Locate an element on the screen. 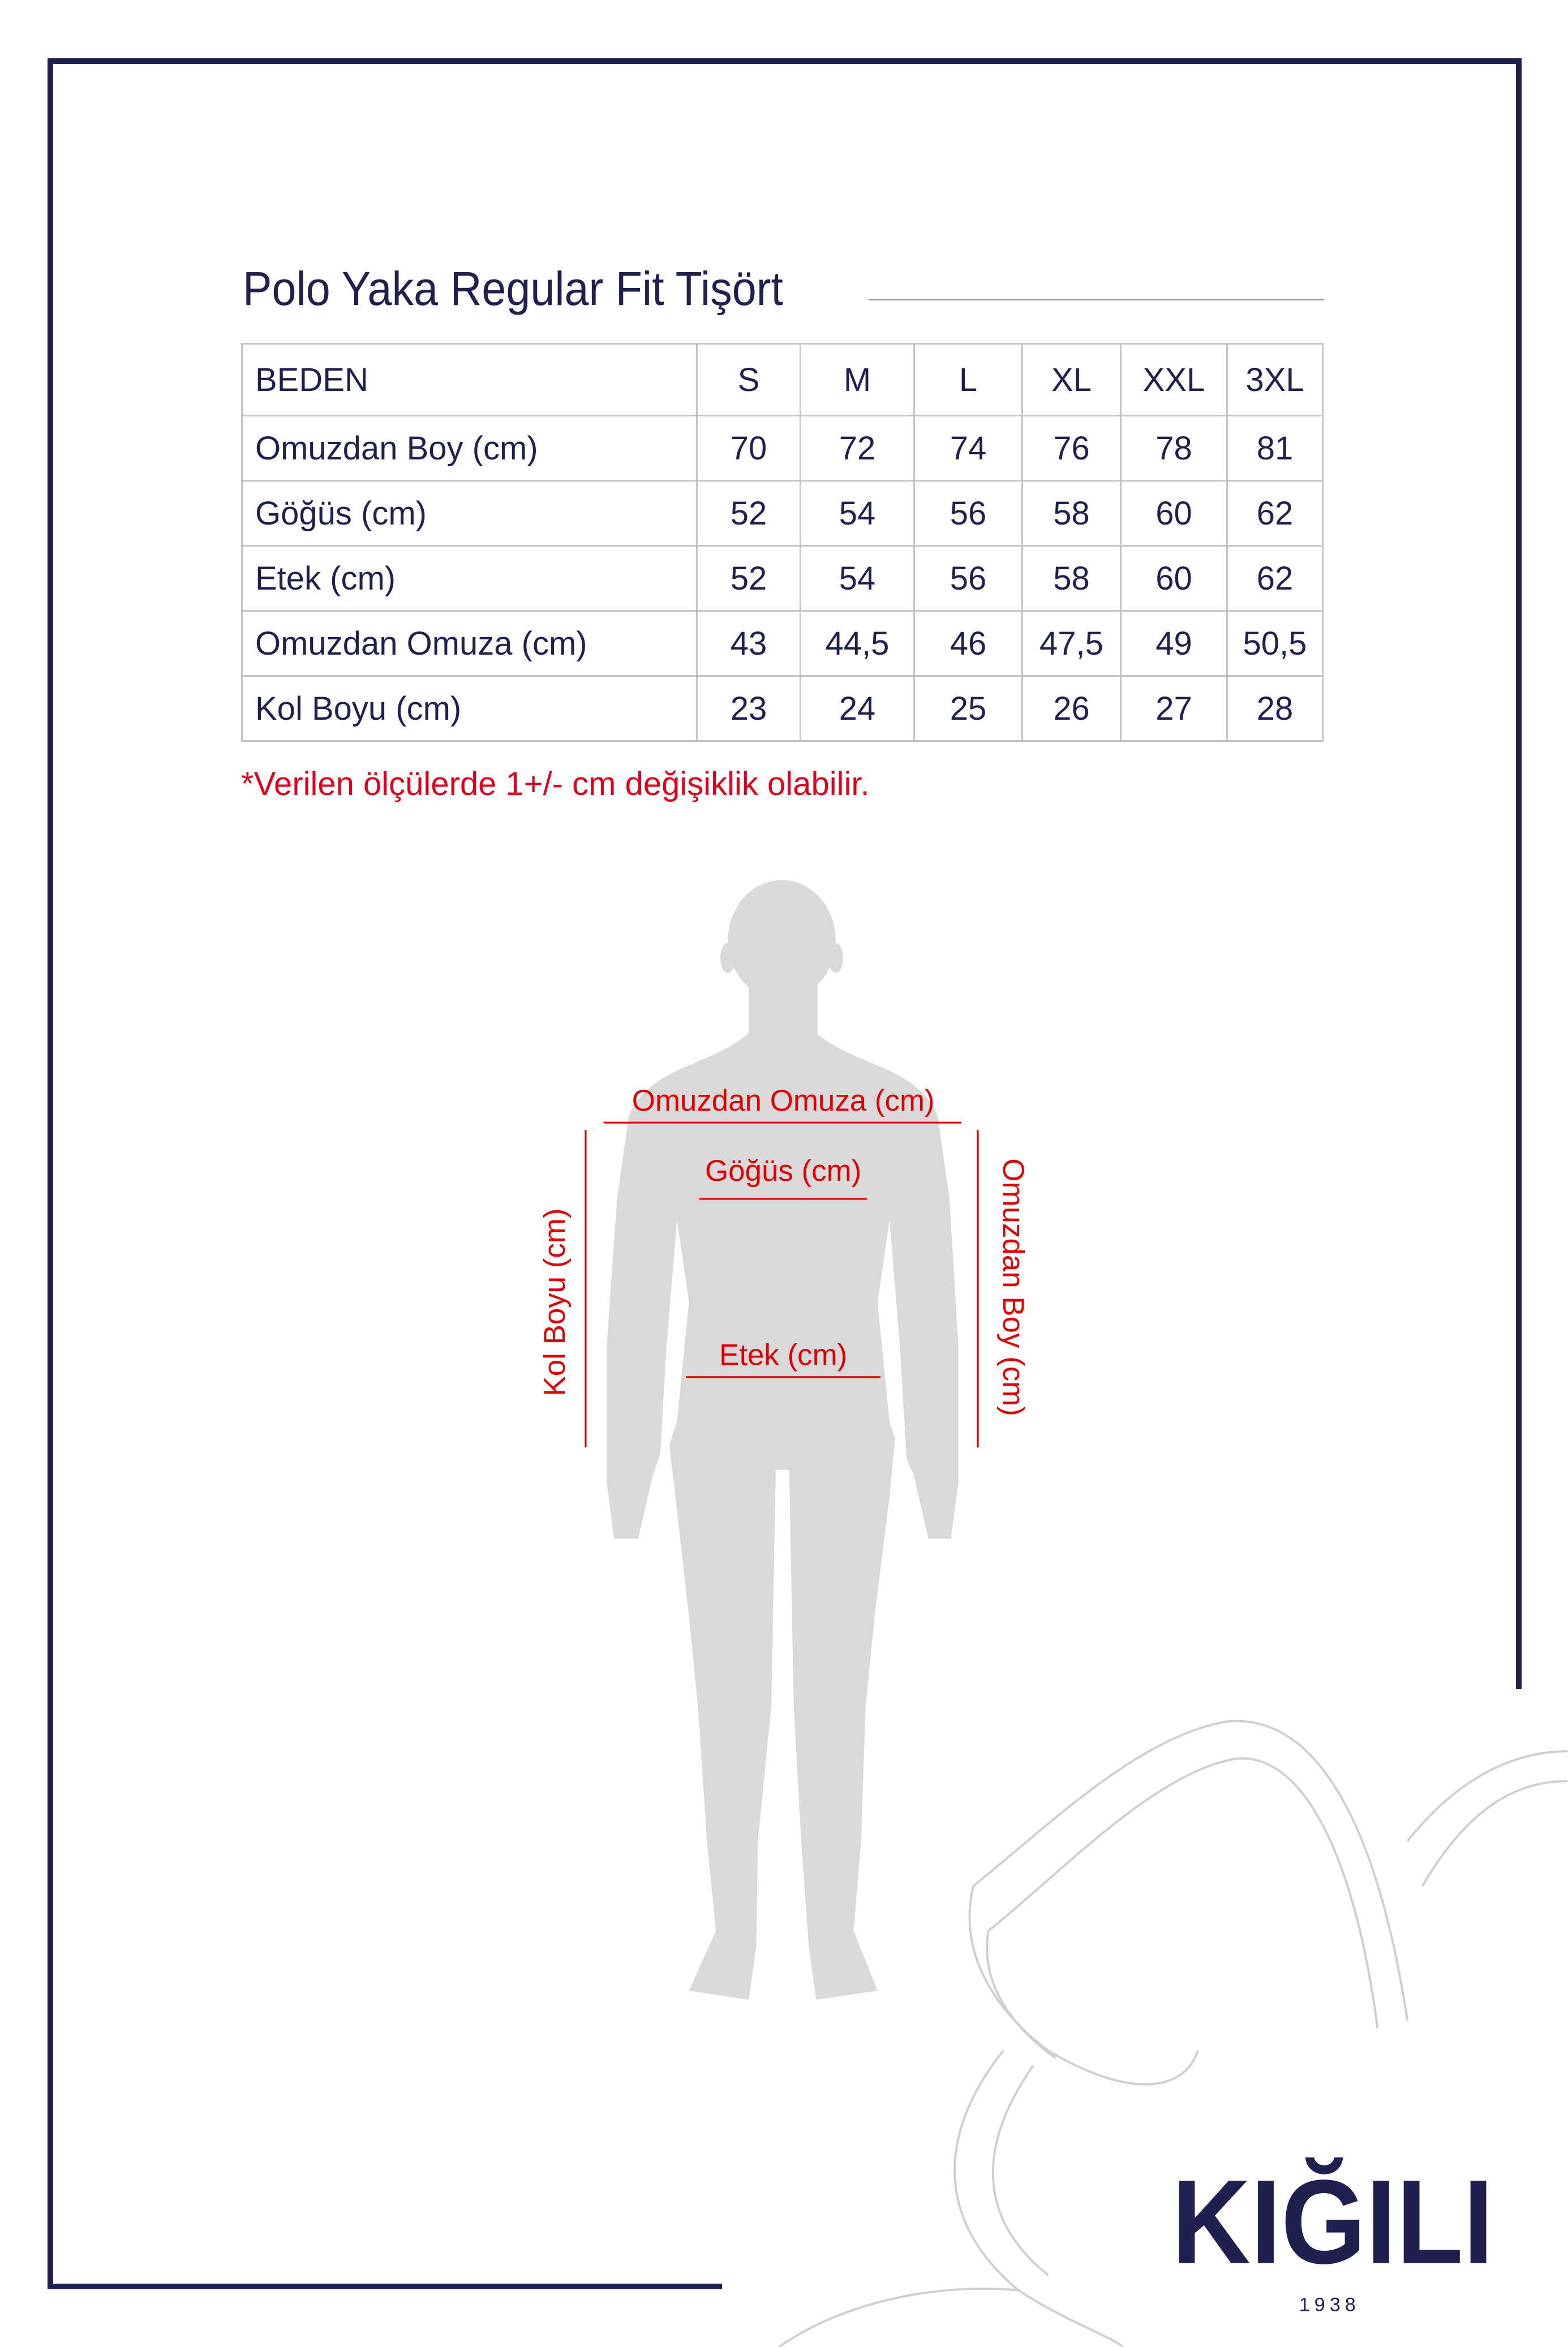 Image resolution: width=1568 pixels, height=2347 pixels. table-row: Omuzdan Boy (cm) 70 72 74 76 78 81 is located at coordinates (783, 448).